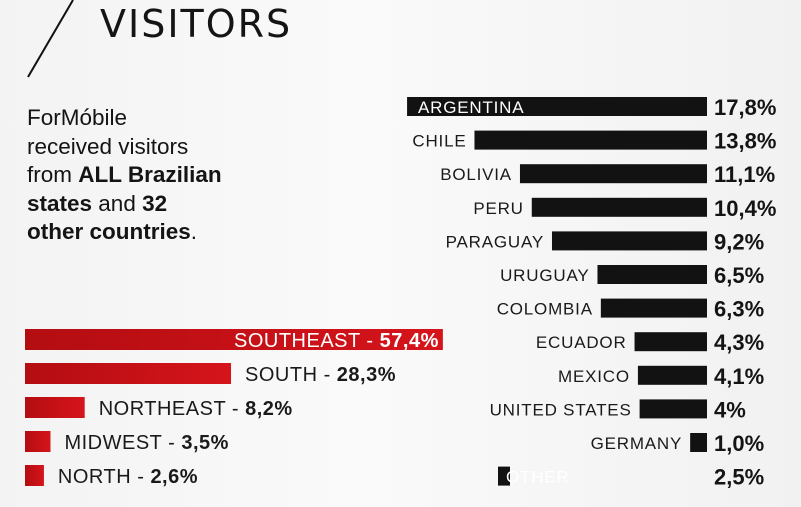 This screenshot has height=507, width=801. I want to click on country-value-label: 4,3%, so click(739, 342).